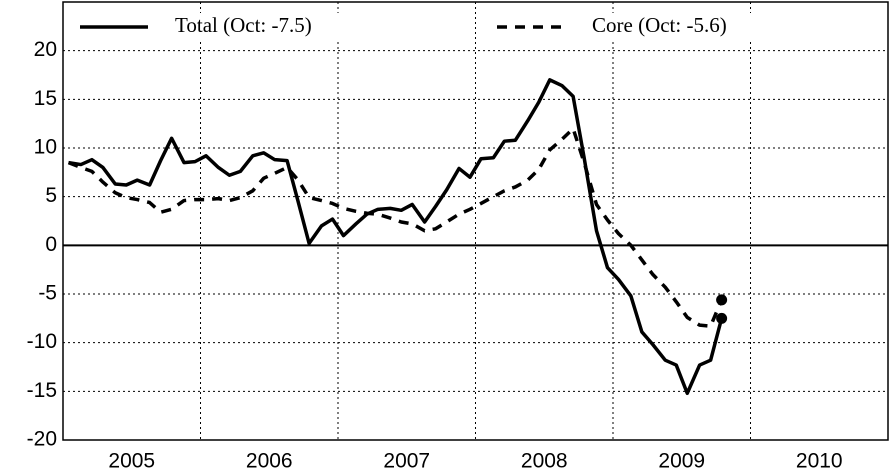 Image resolution: width=890 pixels, height=474 pixels. I want to click on legend-label: Total (Oct: -7.5), so click(243, 25).